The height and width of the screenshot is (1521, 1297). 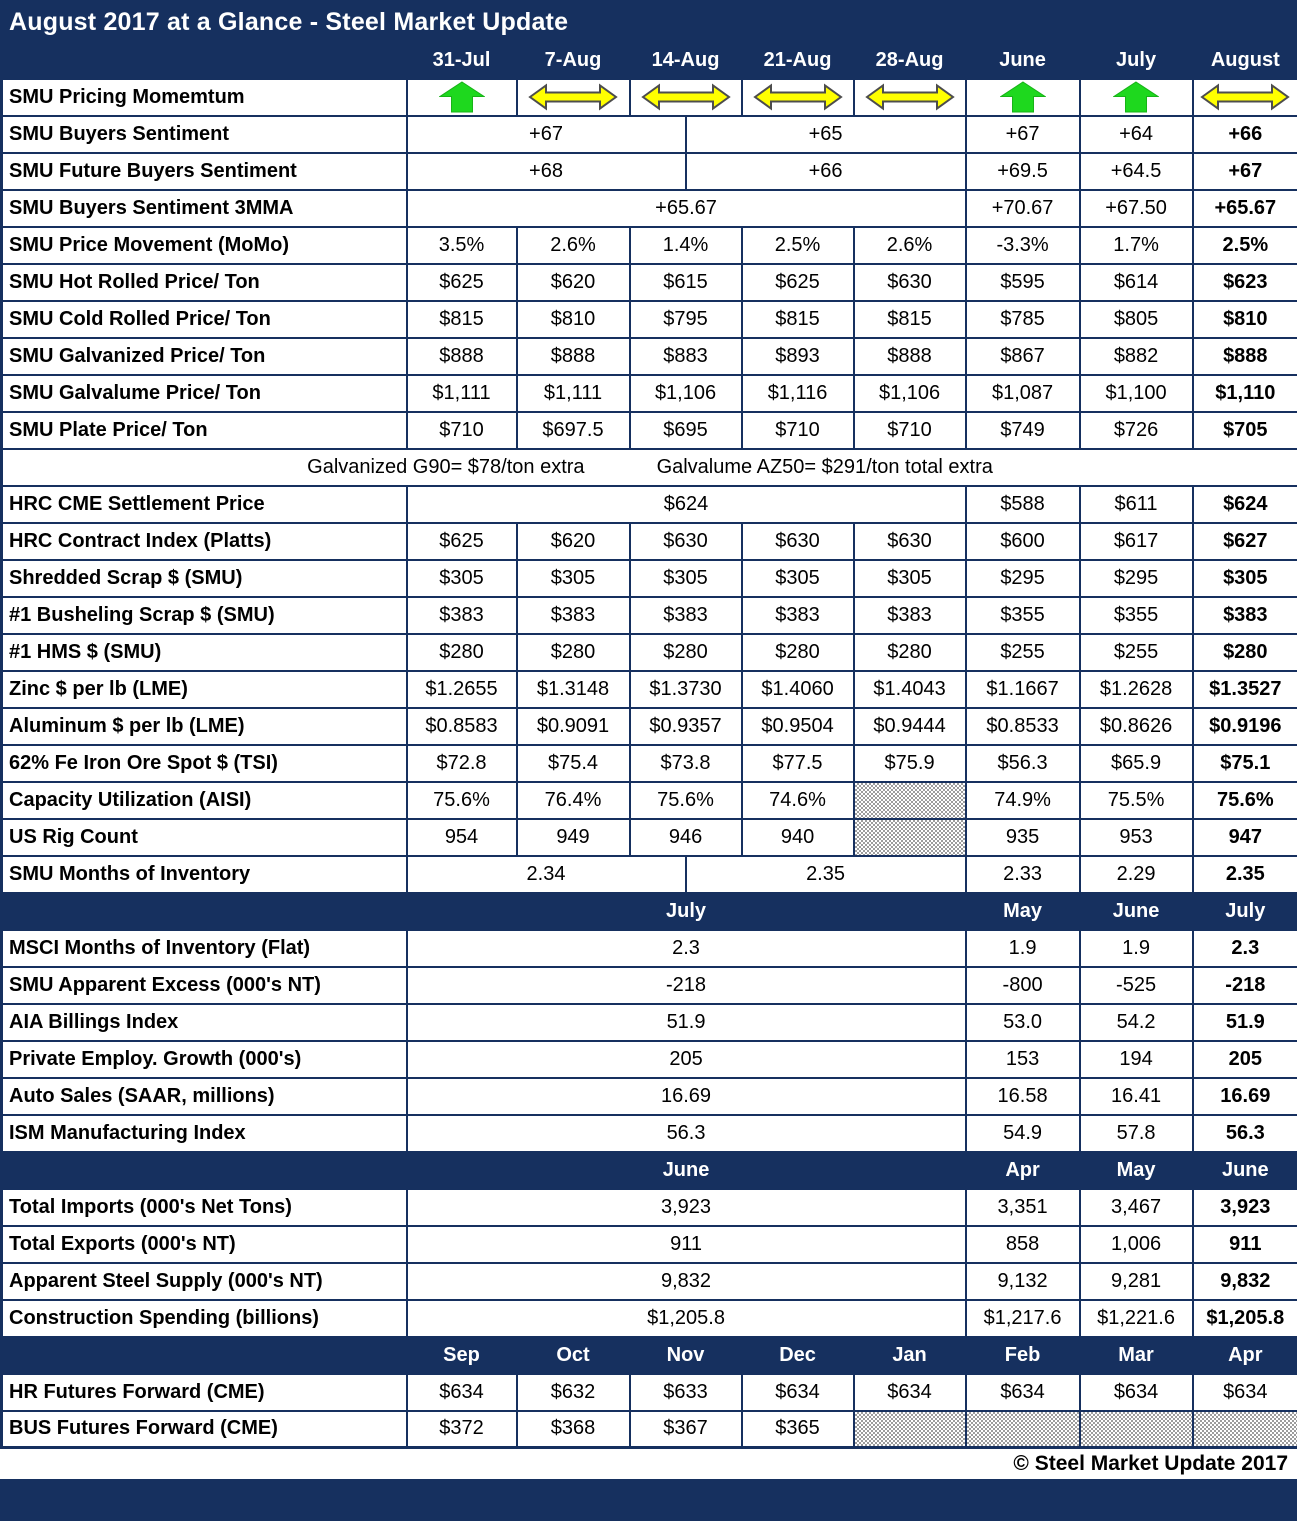 What do you see at coordinates (1136, 578) in the screenshot?
I see `data-cell: $295` at bounding box center [1136, 578].